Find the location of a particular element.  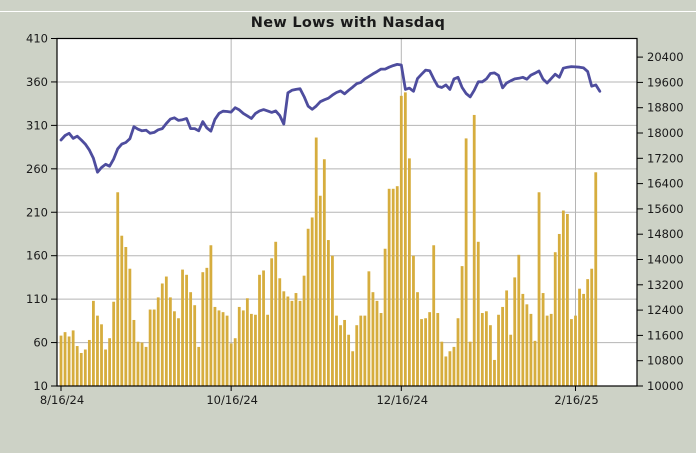

left-axis-label: 110 is located at coordinates (37, 299).